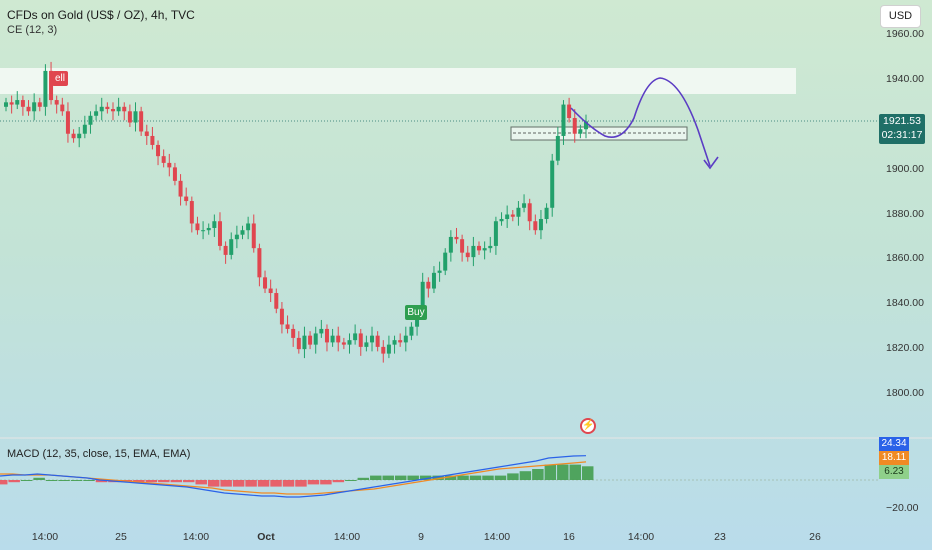  What do you see at coordinates (902, 135) in the screenshot?
I see `candle-countdown: 02:31:17` at bounding box center [902, 135].